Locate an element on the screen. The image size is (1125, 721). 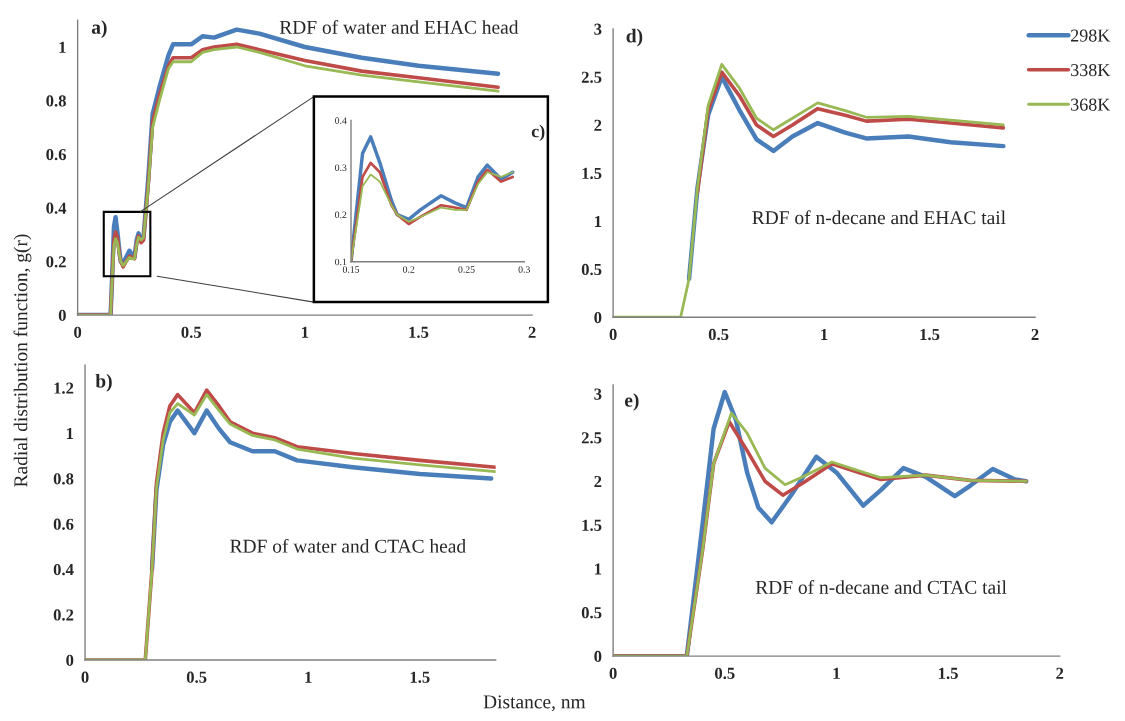
text: RDF of n-decane and CTAC tail is located at coordinates (881, 587).